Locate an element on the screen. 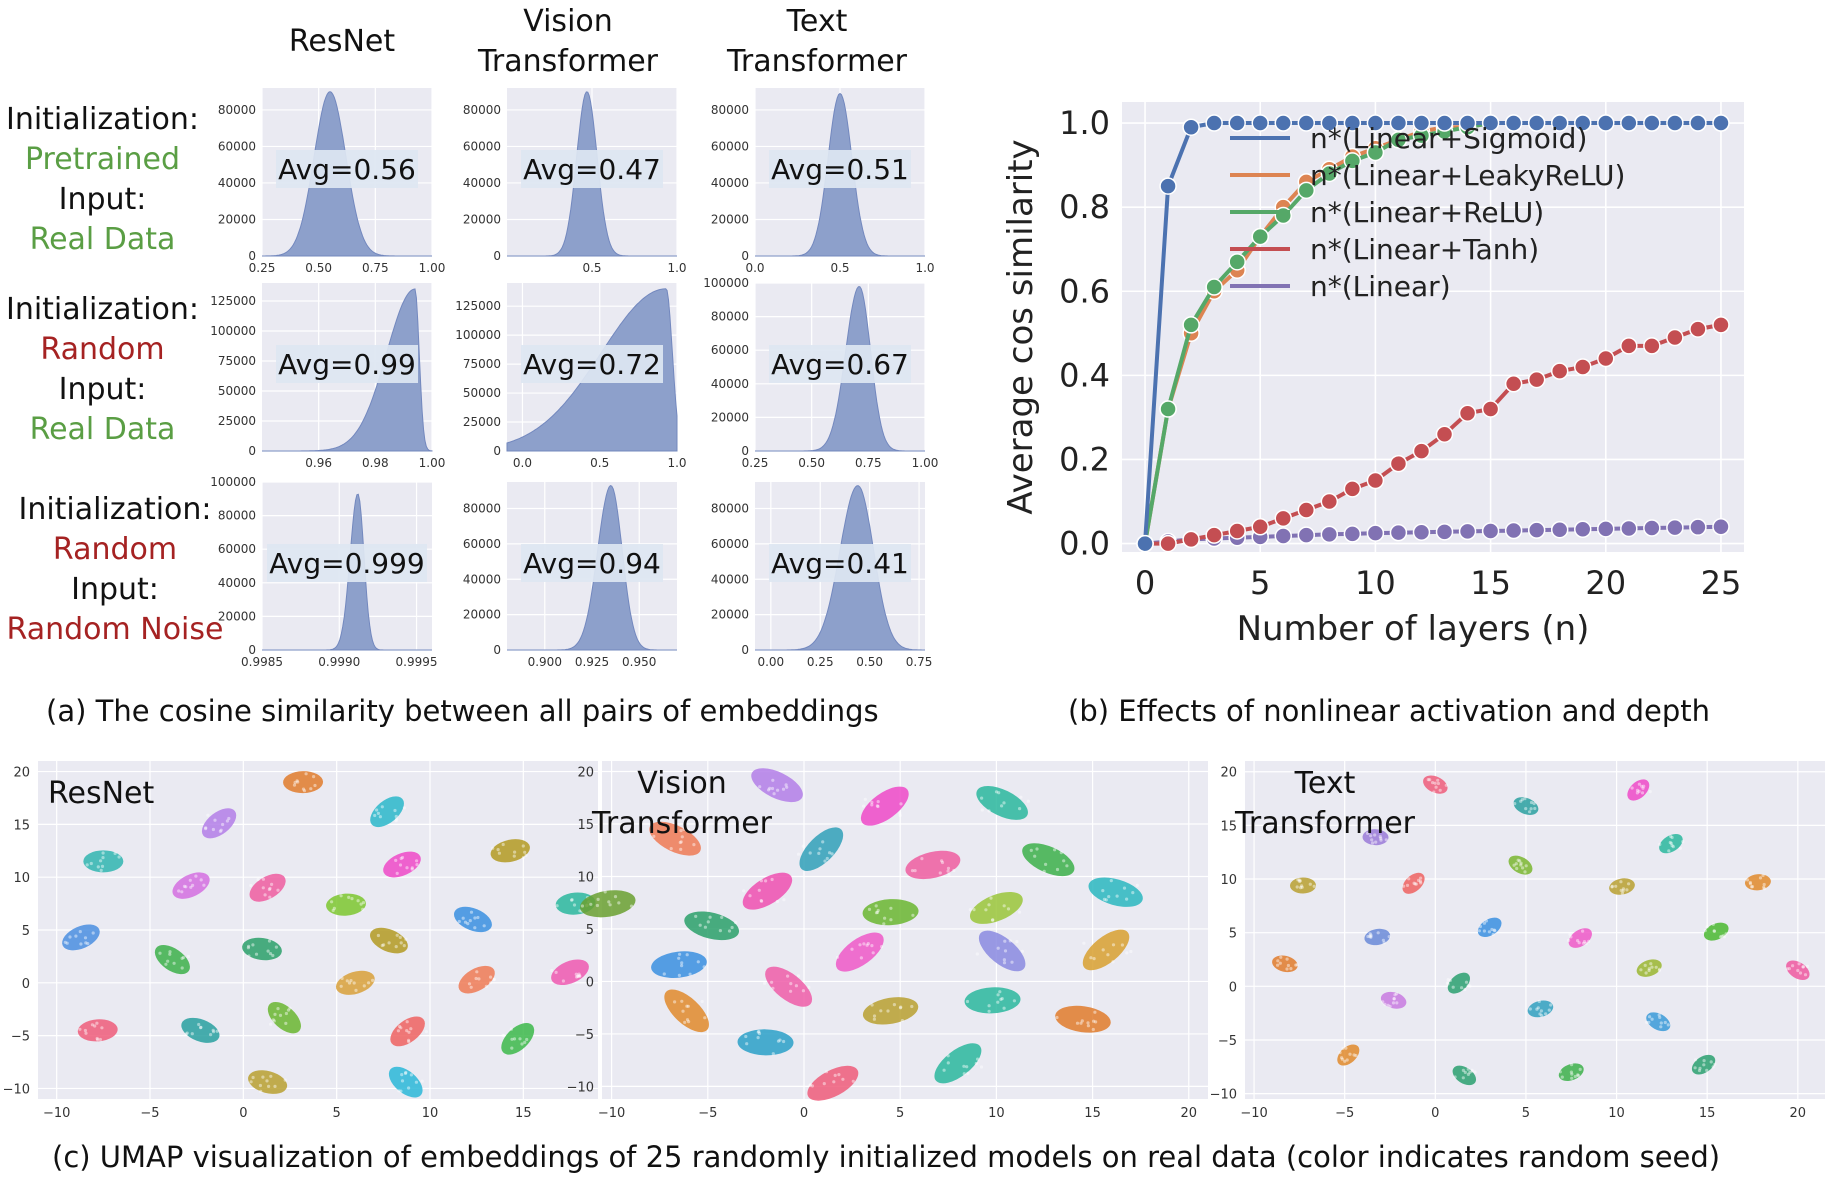 This screenshot has width=1828, height=1186. avg-label: Avg=0.41 is located at coordinates (840, 563).